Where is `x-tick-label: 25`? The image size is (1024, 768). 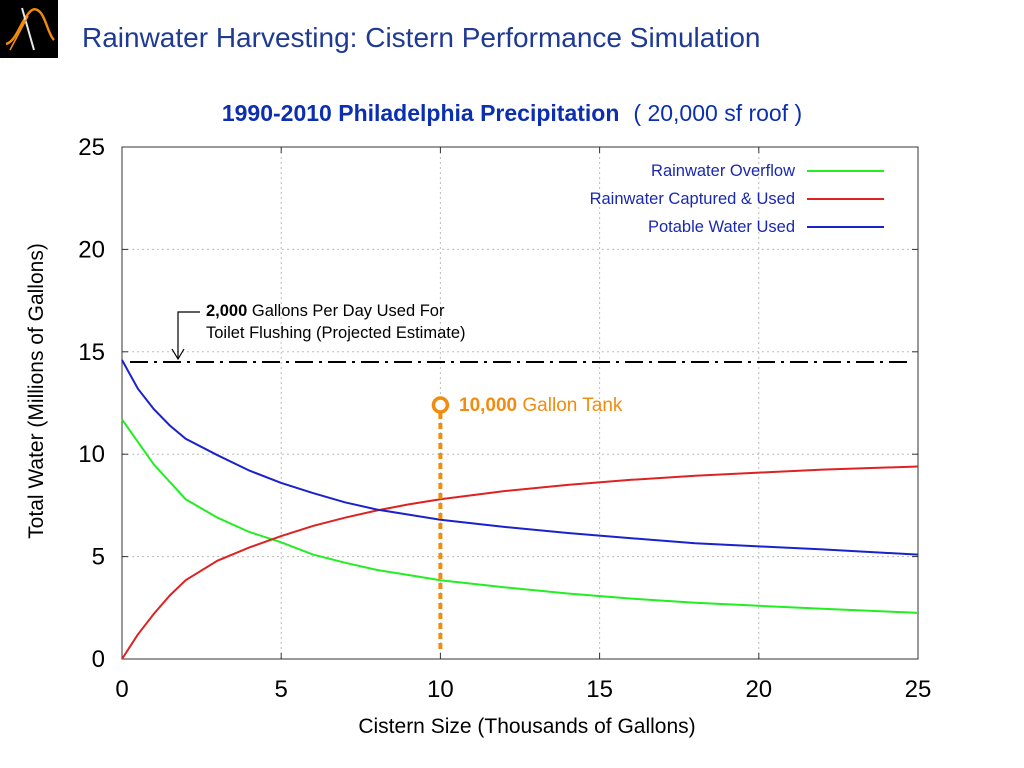 x-tick-label: 25 is located at coordinates (918, 689).